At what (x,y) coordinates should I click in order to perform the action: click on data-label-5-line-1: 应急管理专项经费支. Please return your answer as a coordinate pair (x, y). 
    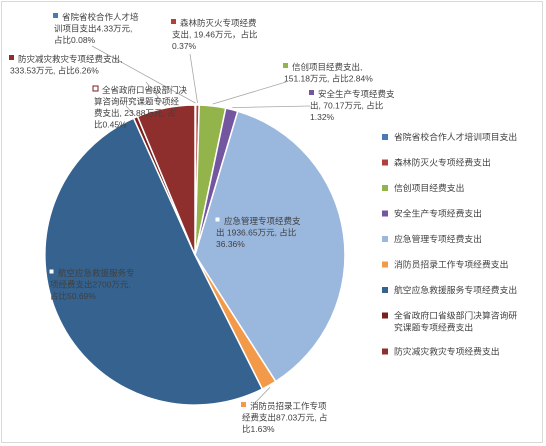
    Looking at the image, I should click on (262, 221).